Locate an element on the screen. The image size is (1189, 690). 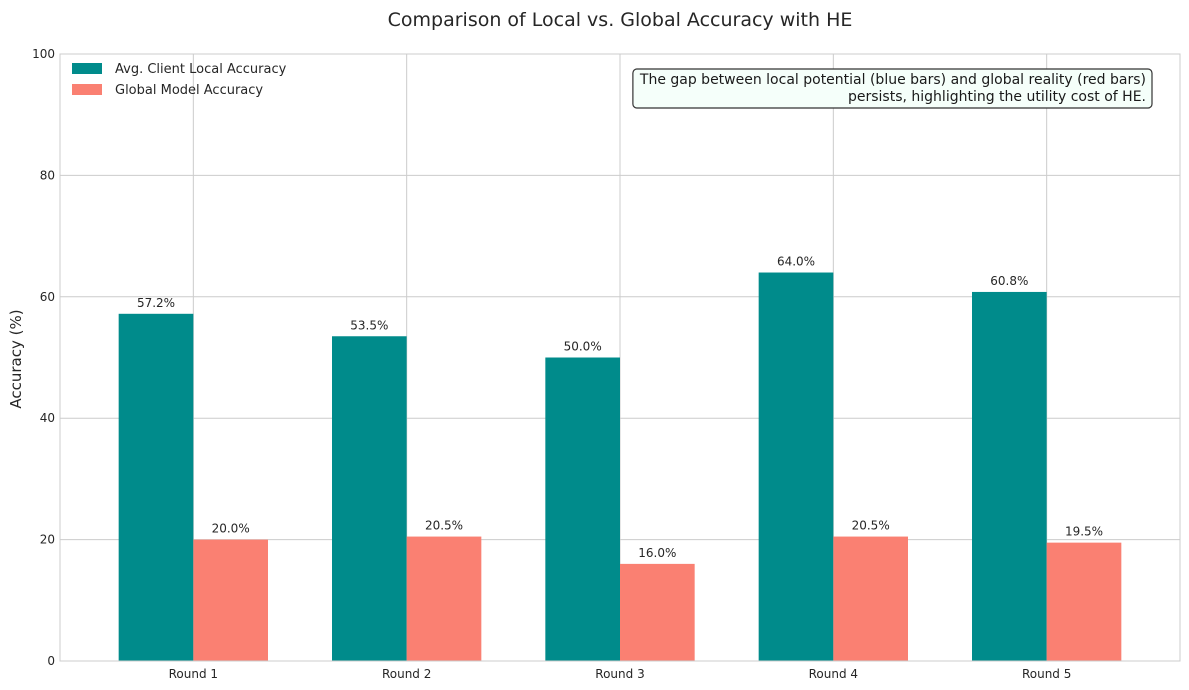
y-tick-label: 100 is located at coordinates (43, 54).